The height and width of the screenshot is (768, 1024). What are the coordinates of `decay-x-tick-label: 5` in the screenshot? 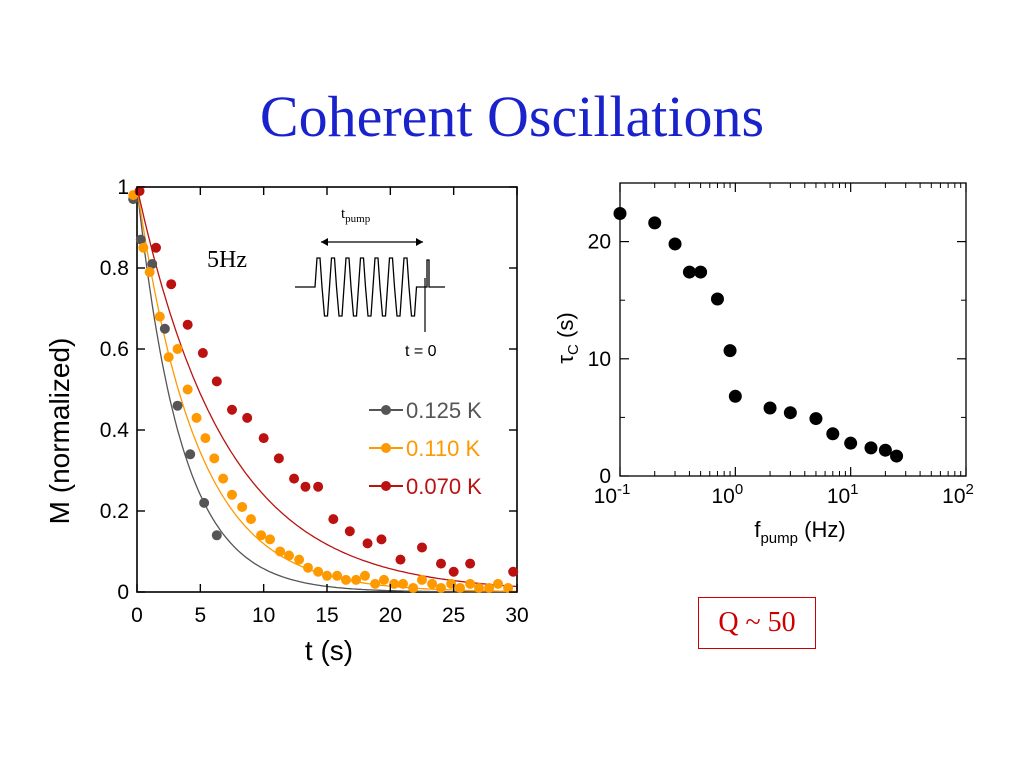 It's located at (200, 615).